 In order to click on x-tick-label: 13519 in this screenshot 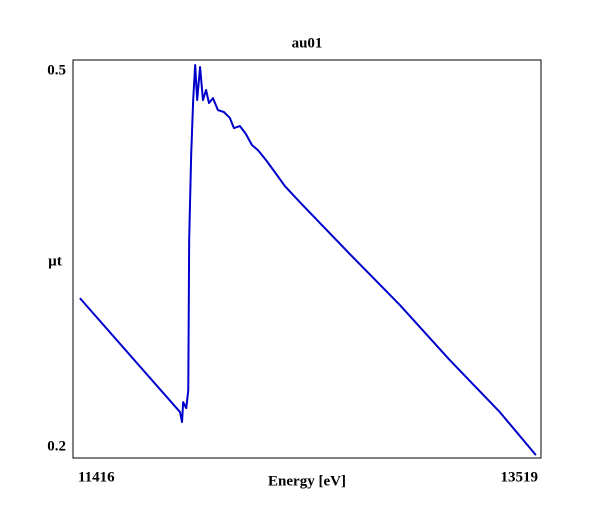, I will do `click(520, 477)`.